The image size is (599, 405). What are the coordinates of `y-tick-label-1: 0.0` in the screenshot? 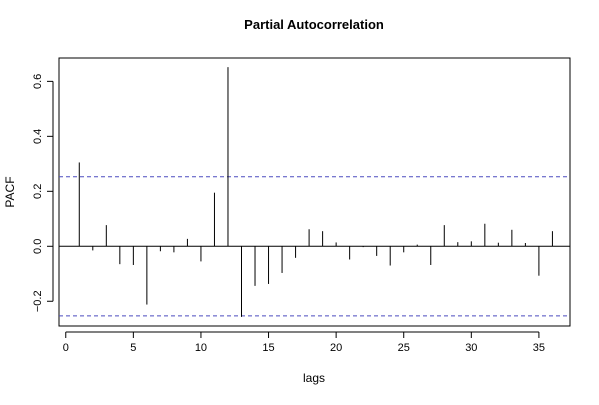 It's located at (38, 246).